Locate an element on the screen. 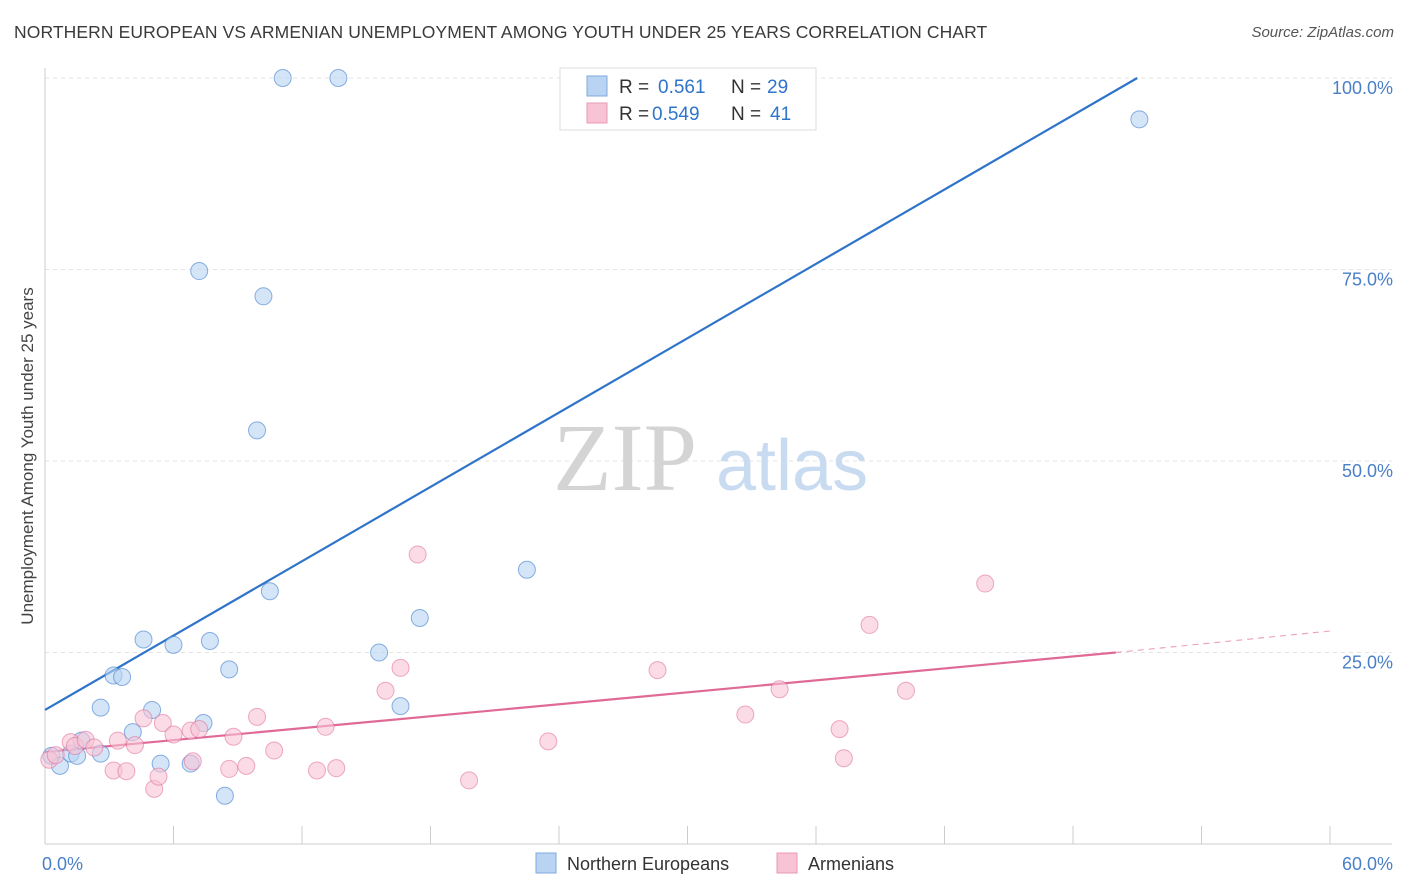  source-label: Source: ZipAtlas.com is located at coordinates (1322, 32).